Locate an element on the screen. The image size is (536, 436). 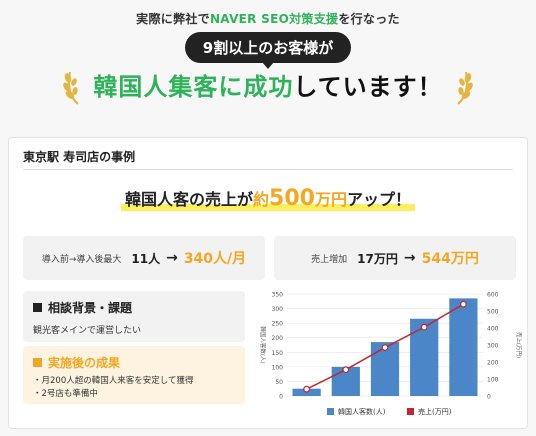
y-tick-left: 200 is located at coordinates (278, 338).